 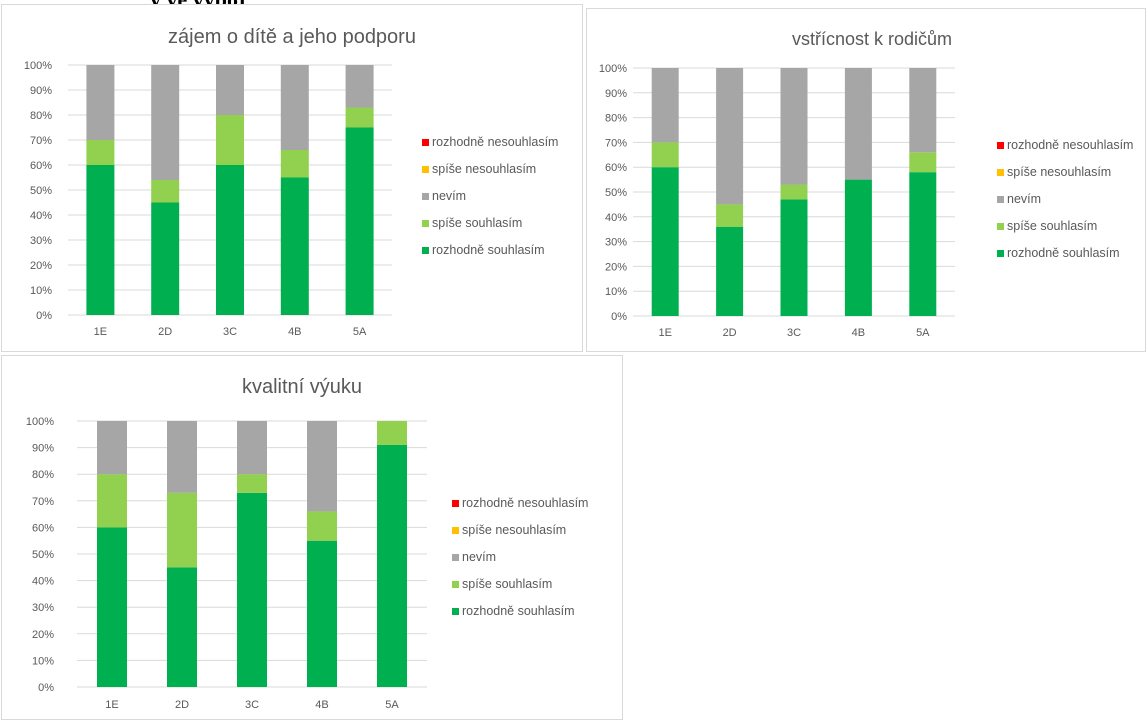 I want to click on chart-title: kvalitní výuku, so click(x=302, y=387).